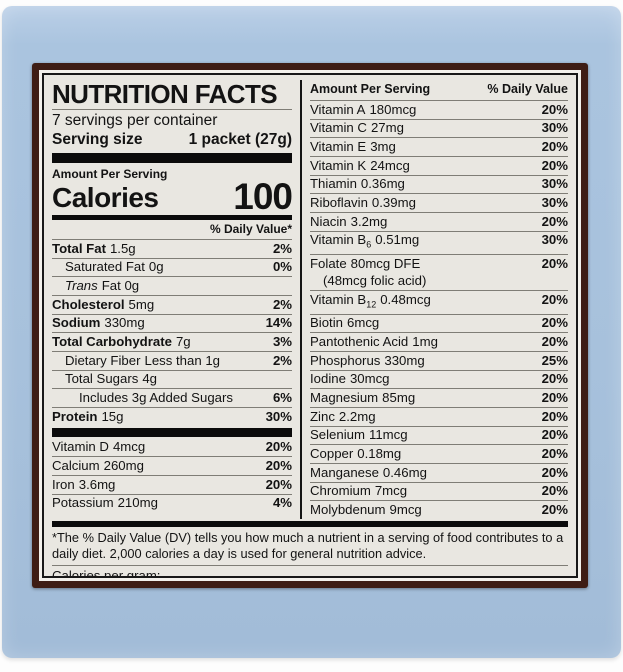 The image size is (623, 672). I want to click on table-row: Vitamin A 180mcg 20%, so click(439, 110).